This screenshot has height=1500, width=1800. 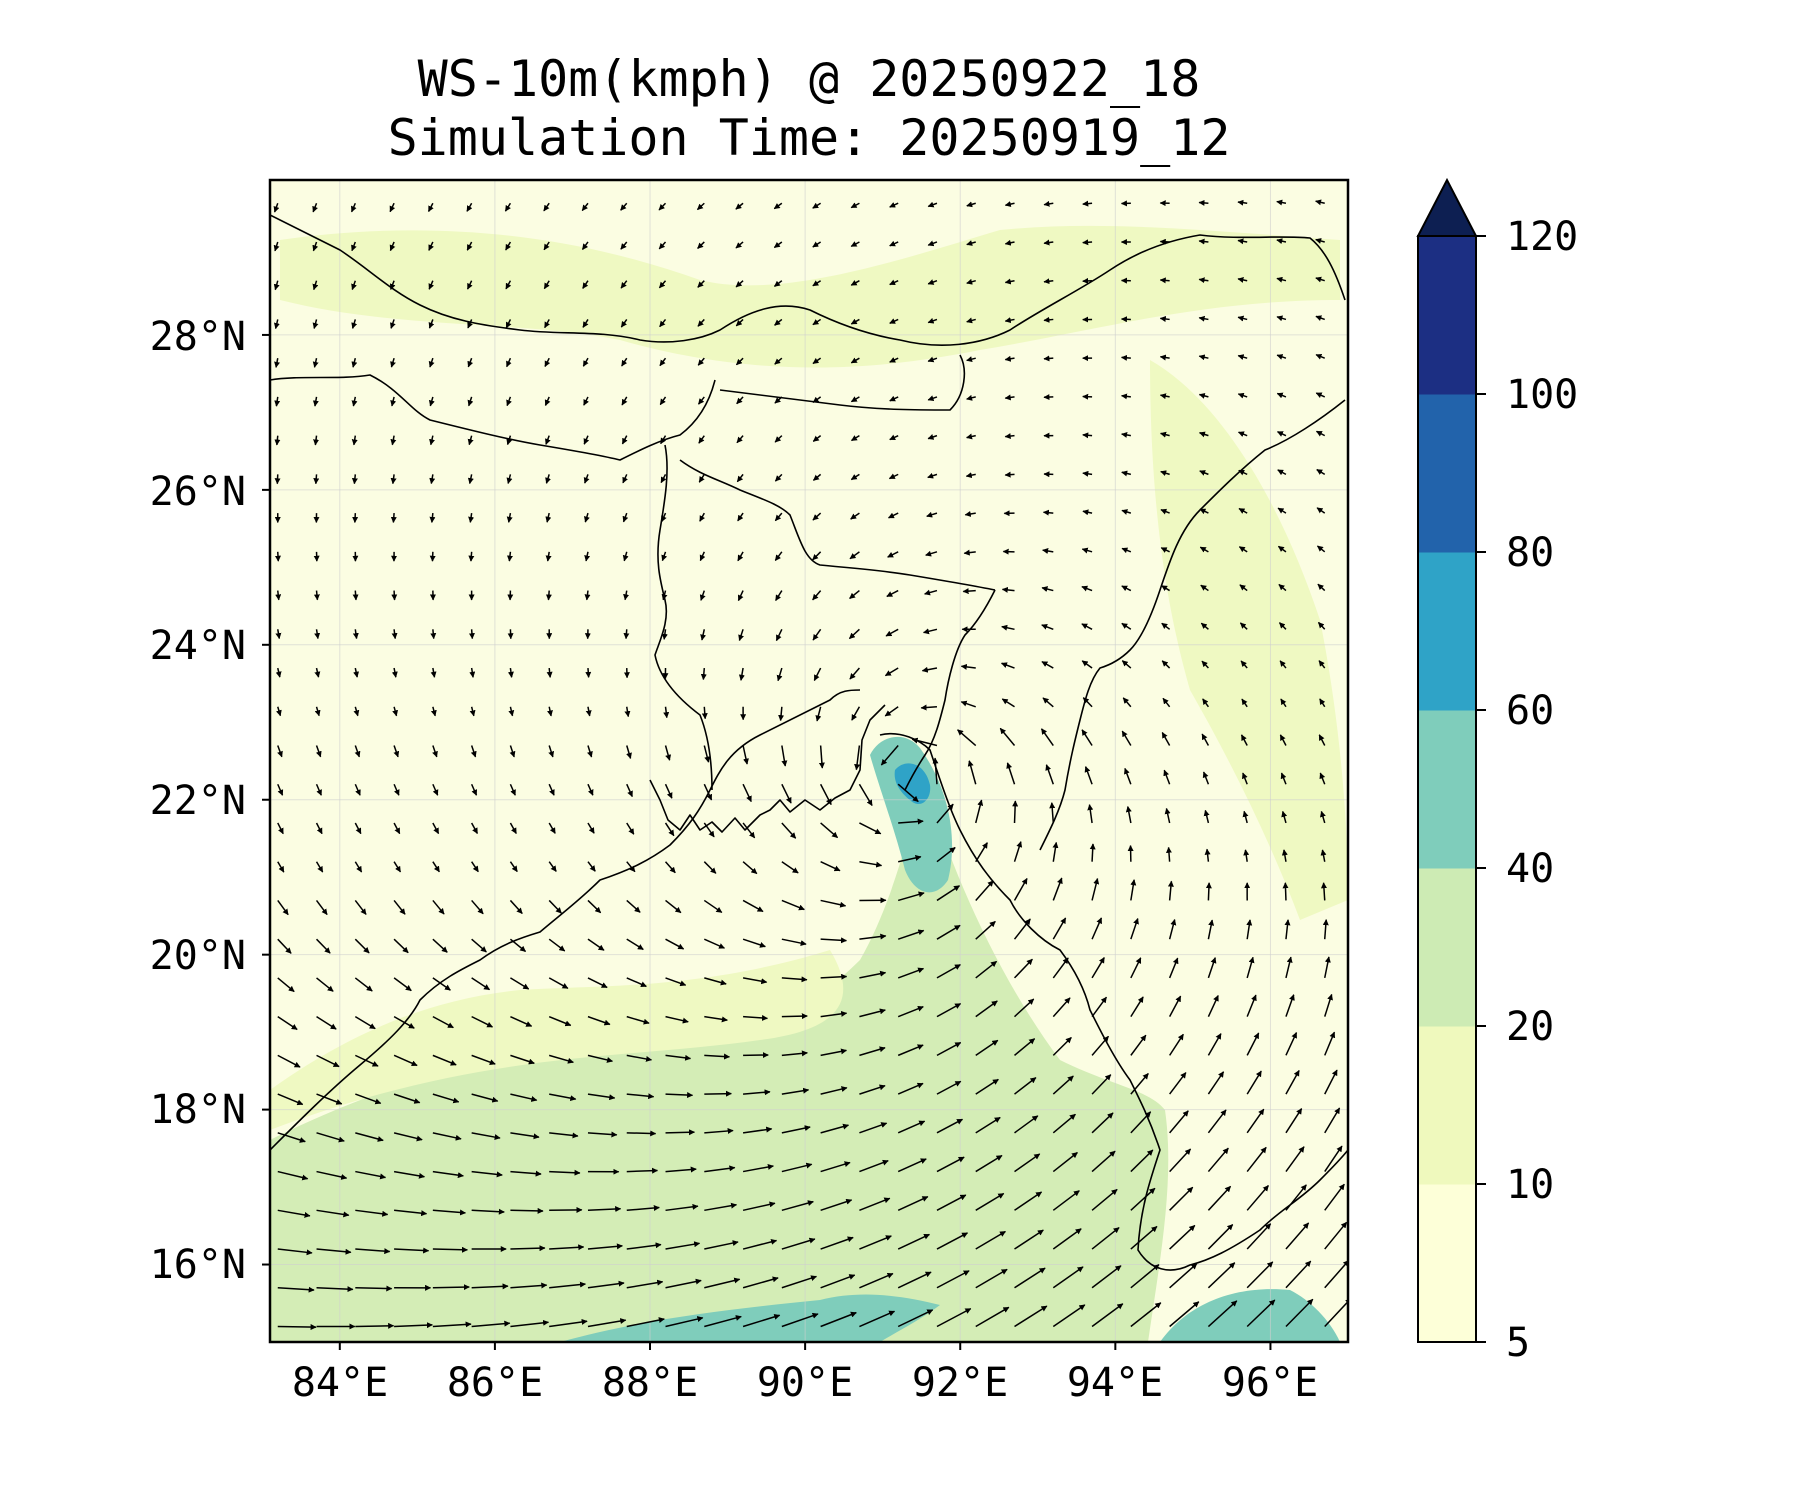 What do you see at coordinates (198, 492) in the screenshot?
I see `lat-tick-label: 26°N` at bounding box center [198, 492].